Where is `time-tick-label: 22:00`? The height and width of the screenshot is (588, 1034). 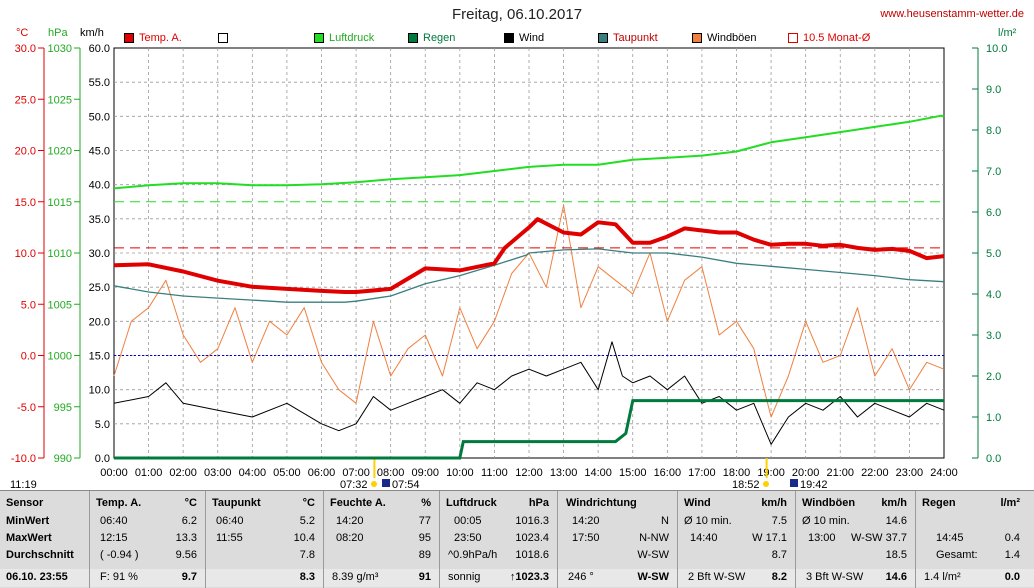 time-tick-label: 22:00 is located at coordinates (875, 473).